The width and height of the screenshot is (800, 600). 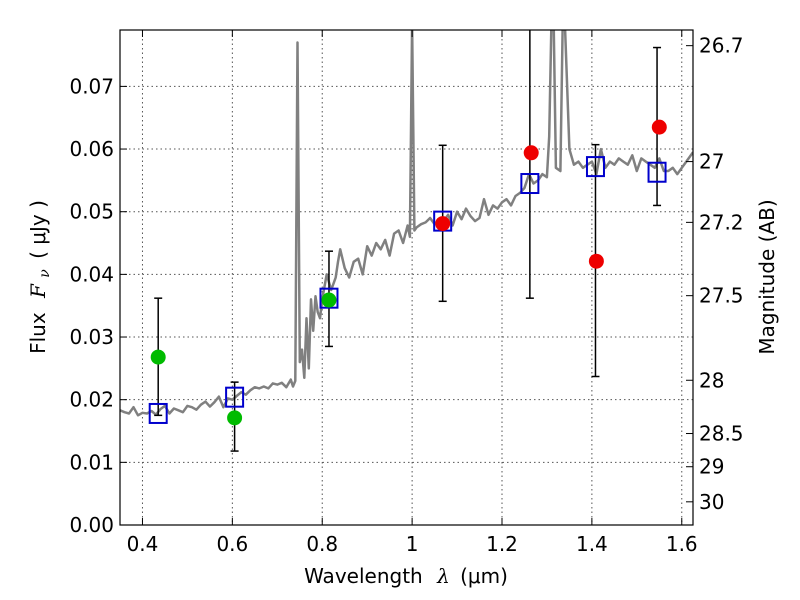 What do you see at coordinates (38, 291) in the screenshot?
I see `y-axis-label-symbol: F` at bounding box center [38, 291].